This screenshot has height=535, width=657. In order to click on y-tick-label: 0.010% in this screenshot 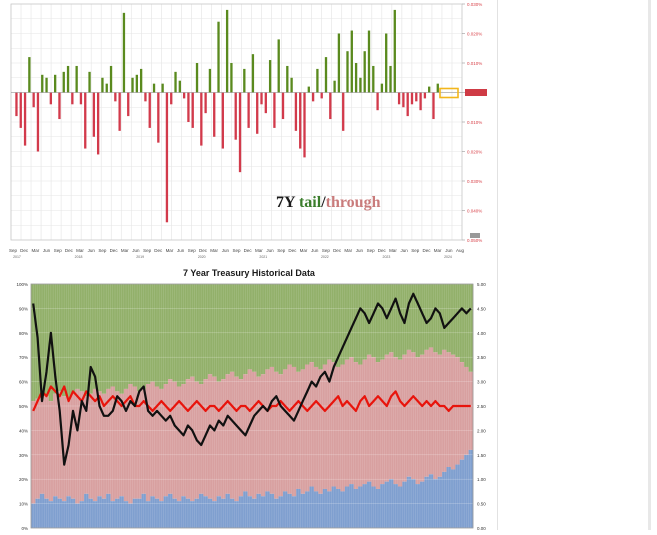, I will do `click(474, 63)`.